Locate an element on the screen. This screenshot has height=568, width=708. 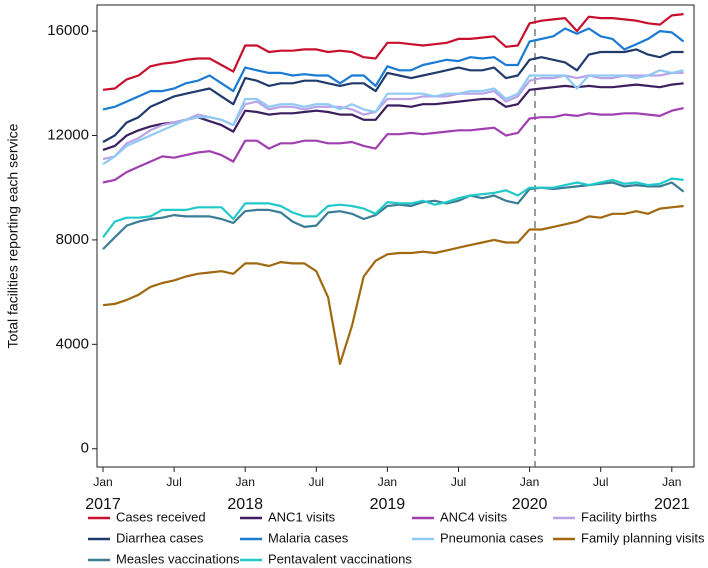
legend-label: Malaria cases is located at coordinates (308, 537).